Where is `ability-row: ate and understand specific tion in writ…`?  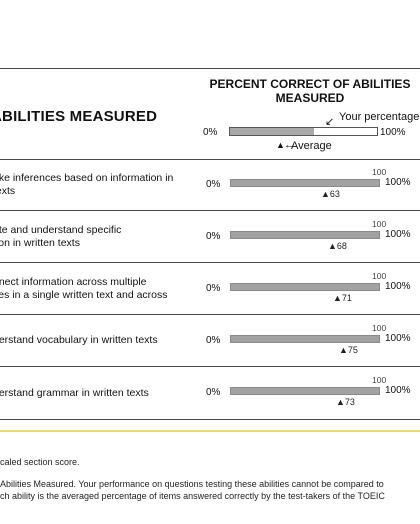 ability-row: ate and understand specific tion in writ… is located at coordinates (210, 237).